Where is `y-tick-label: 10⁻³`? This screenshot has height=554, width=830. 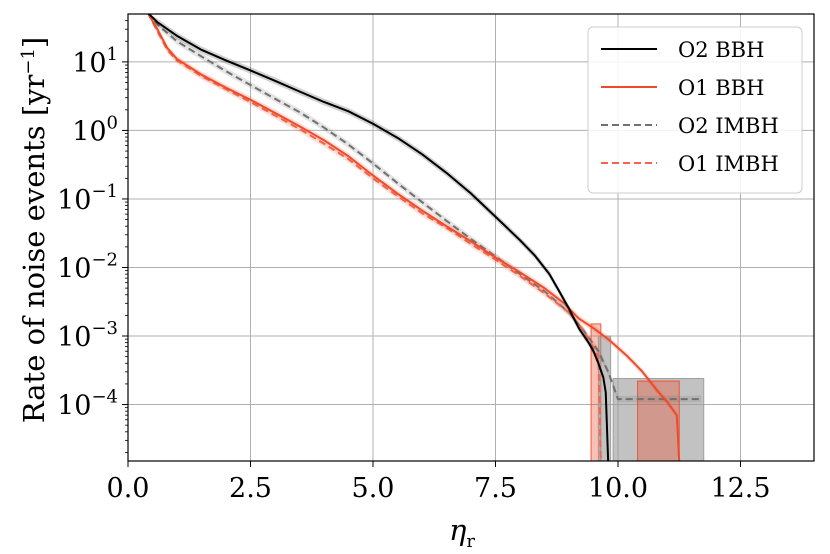 y-tick-label: 10⁻³ is located at coordinates (87, 335).